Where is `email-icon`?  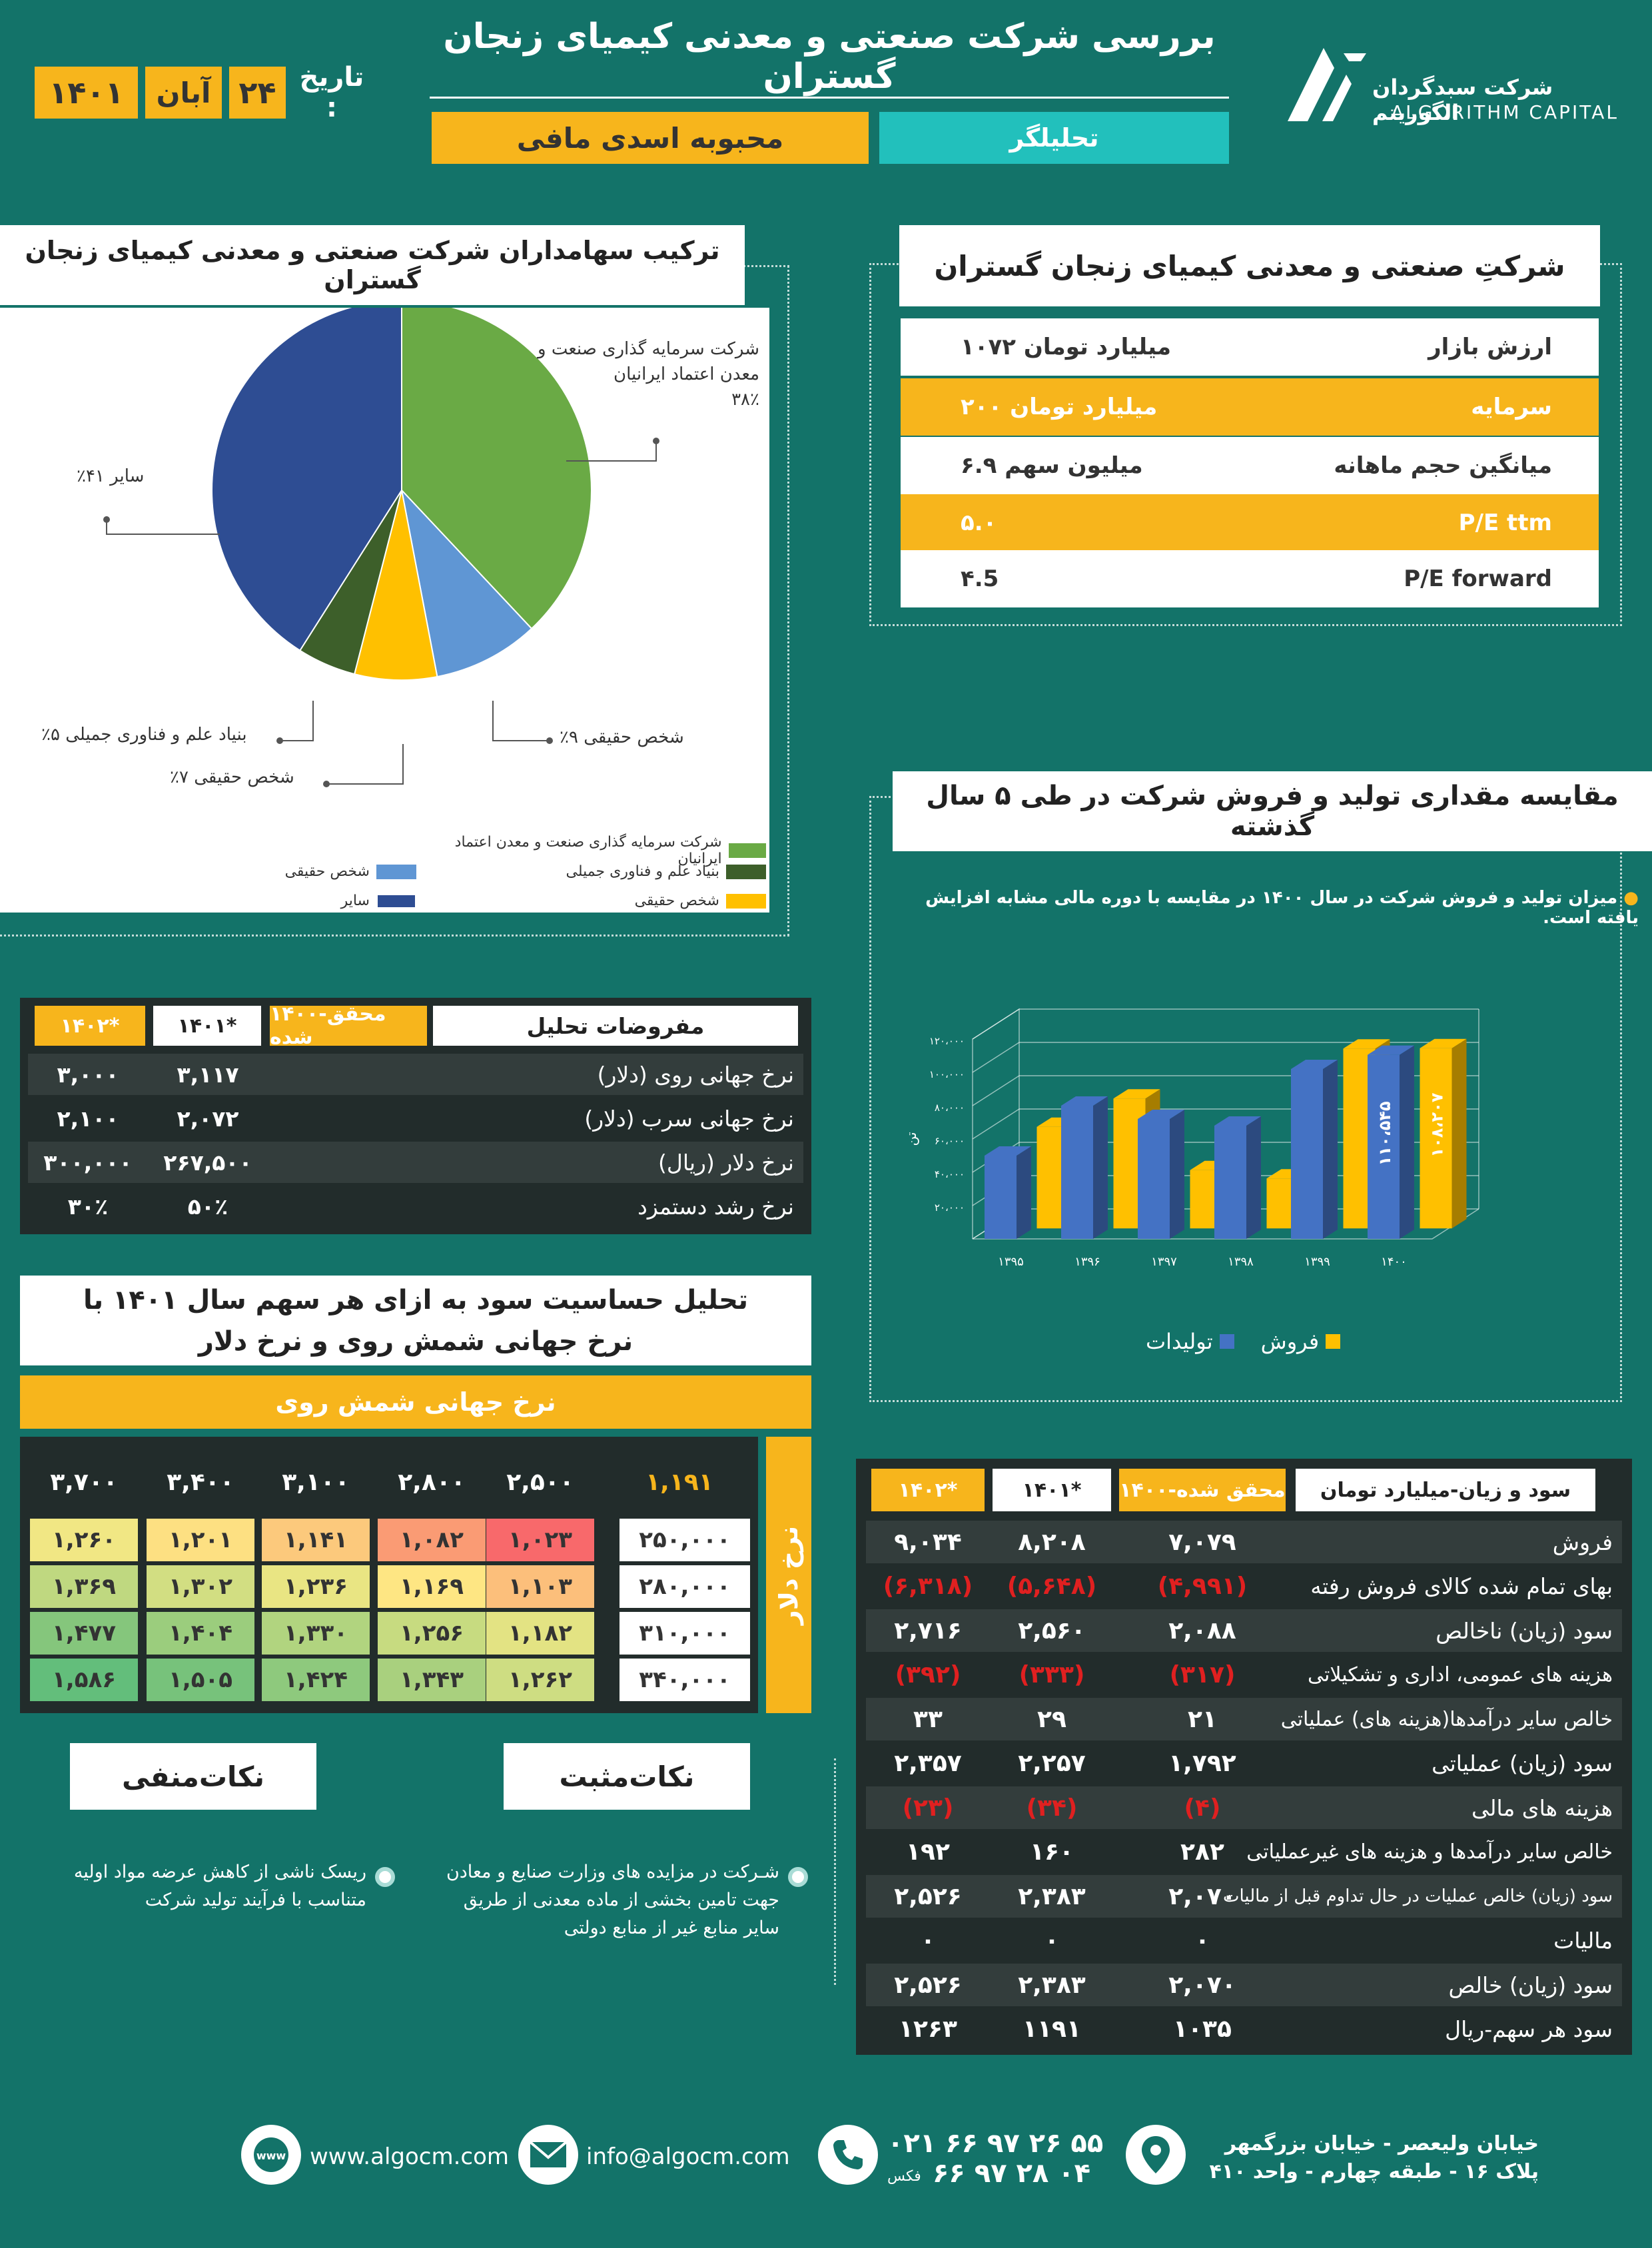
email-icon is located at coordinates (548, 2155).